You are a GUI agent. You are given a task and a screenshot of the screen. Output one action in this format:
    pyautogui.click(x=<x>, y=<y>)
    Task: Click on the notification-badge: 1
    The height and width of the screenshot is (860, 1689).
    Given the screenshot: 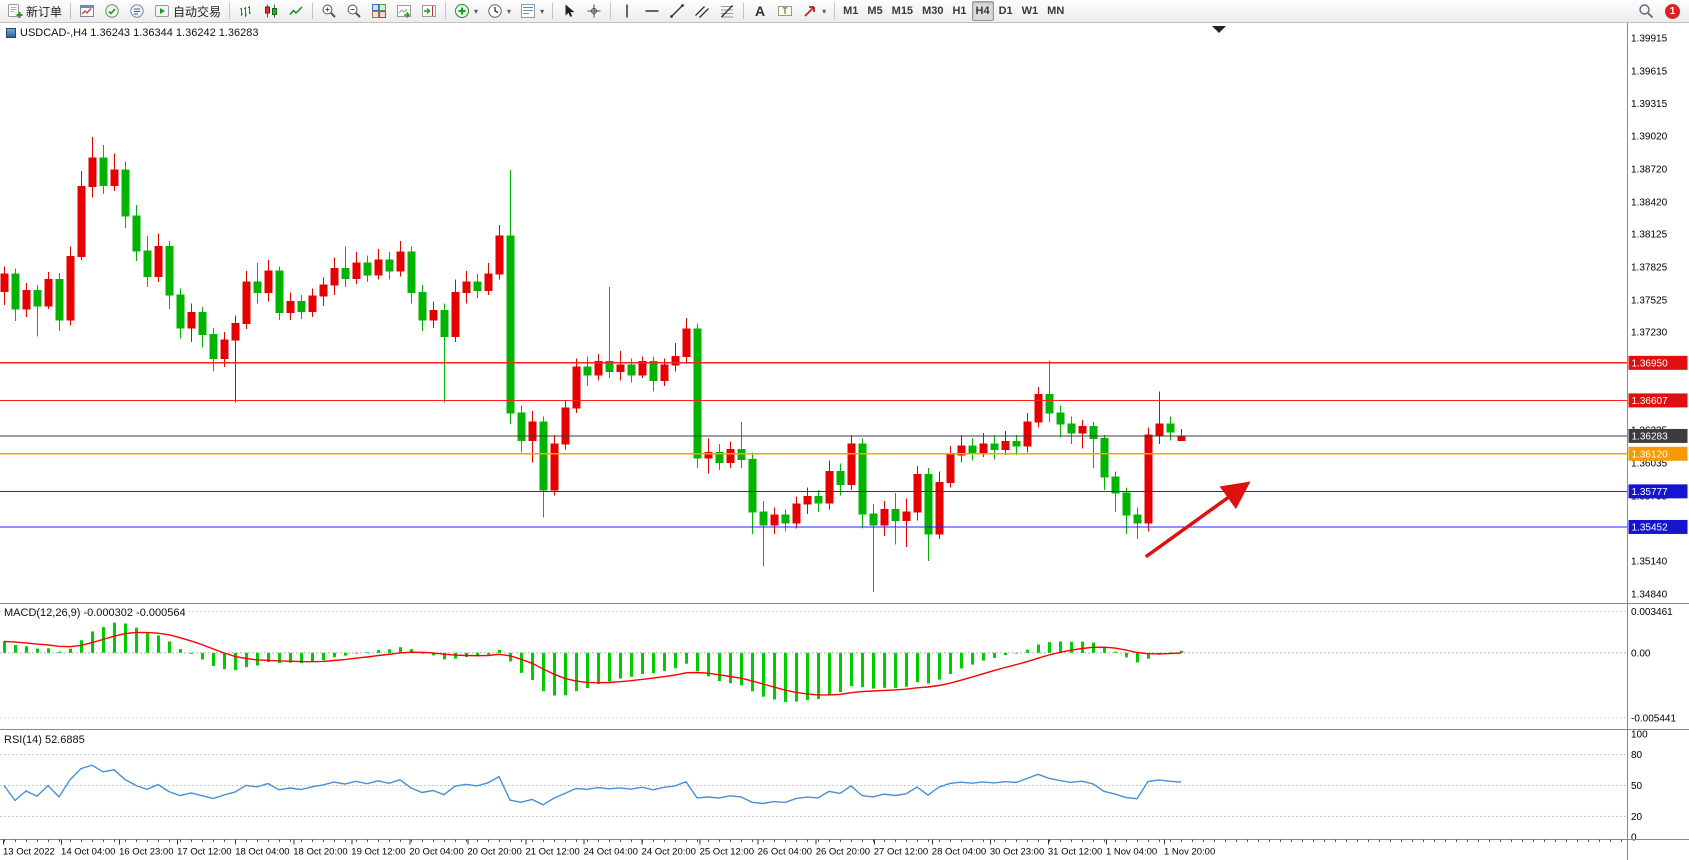 What is the action you would take?
    pyautogui.click(x=1672, y=11)
    